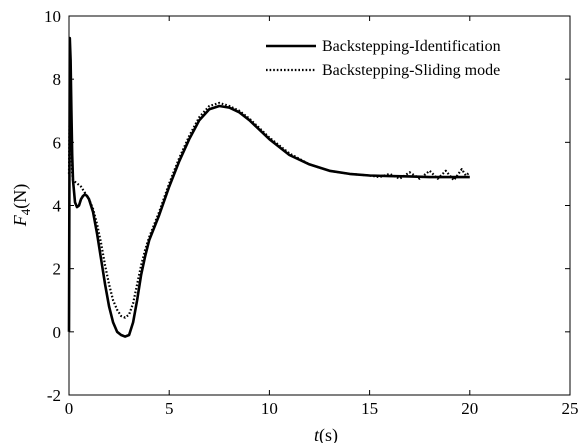  I want to click on y-tick-label: 4, so click(57, 206).